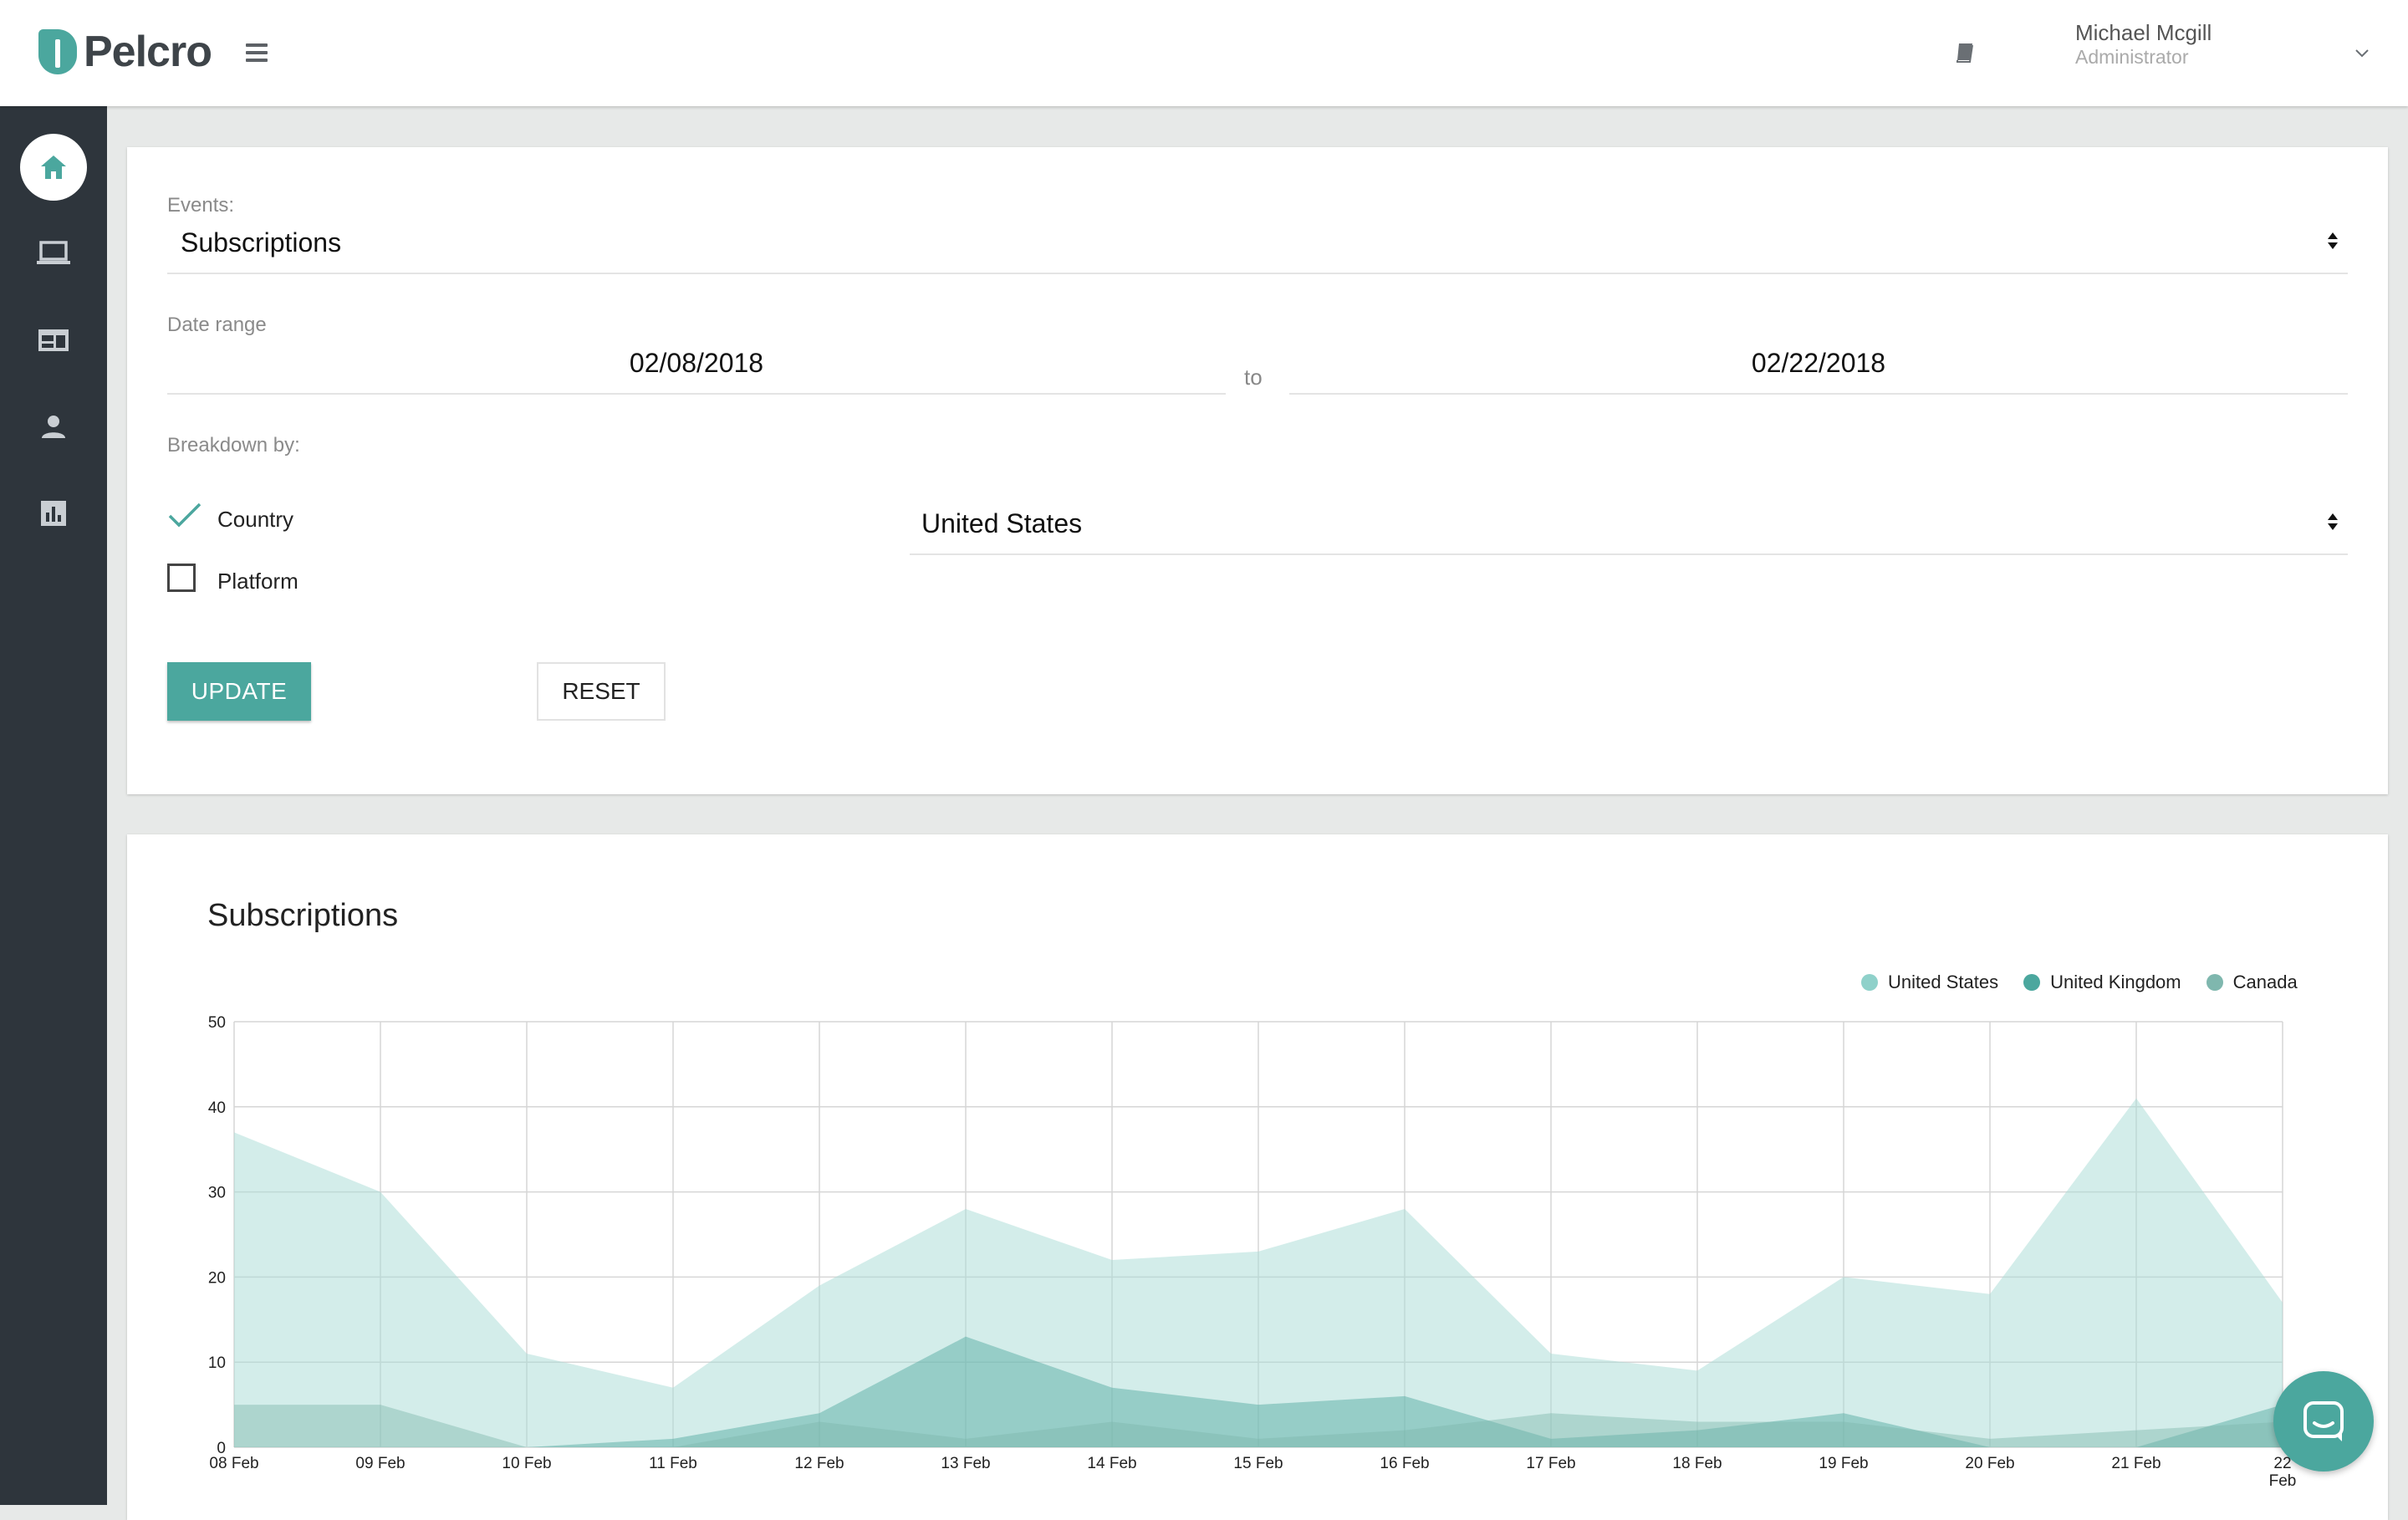 The height and width of the screenshot is (1520, 2408). I want to click on sidebar-item-laptop, so click(54, 254).